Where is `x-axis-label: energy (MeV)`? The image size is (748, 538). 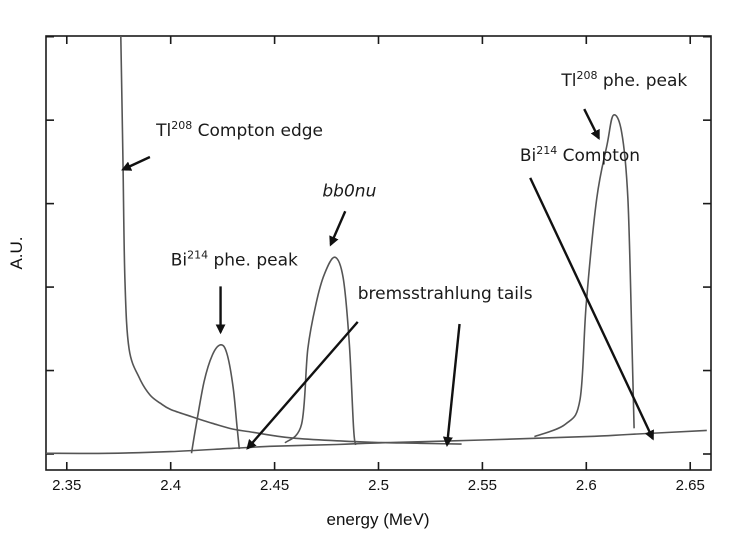
x-axis-label: energy (MeV) is located at coordinates (378, 519).